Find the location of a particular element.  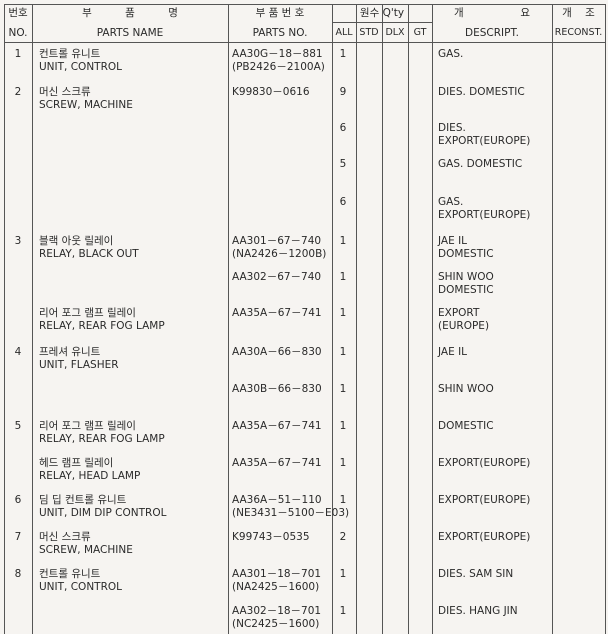

part-name-en: UNIT, CONTROL is located at coordinates (81, 67).